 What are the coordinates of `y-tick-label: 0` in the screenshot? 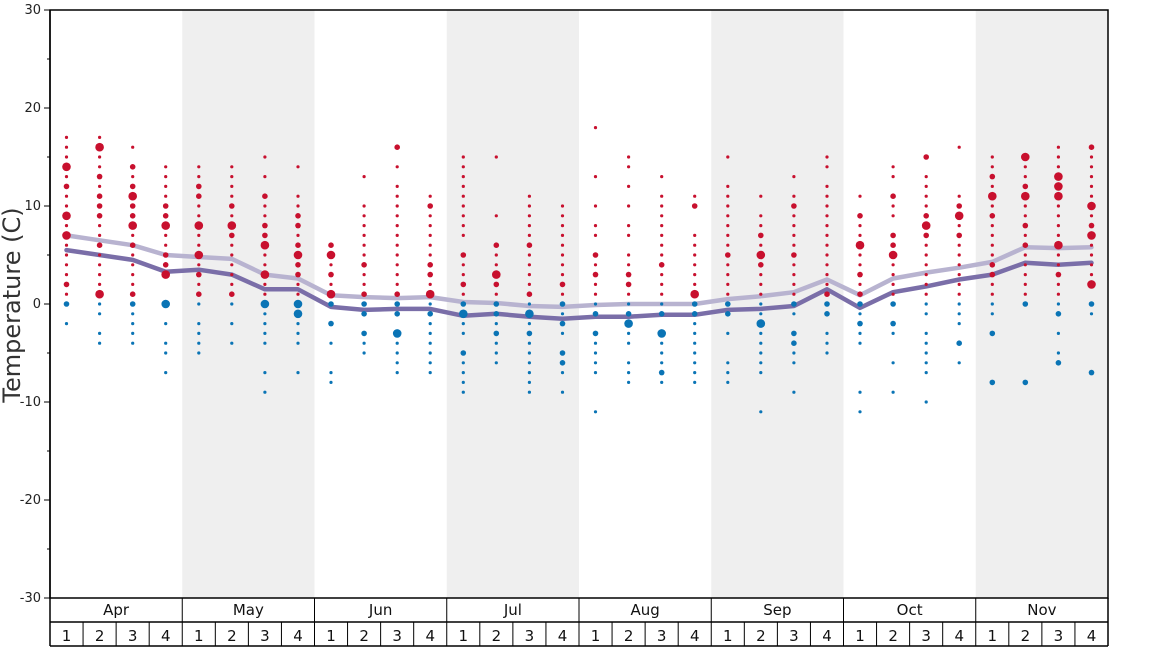 It's located at (37, 304).